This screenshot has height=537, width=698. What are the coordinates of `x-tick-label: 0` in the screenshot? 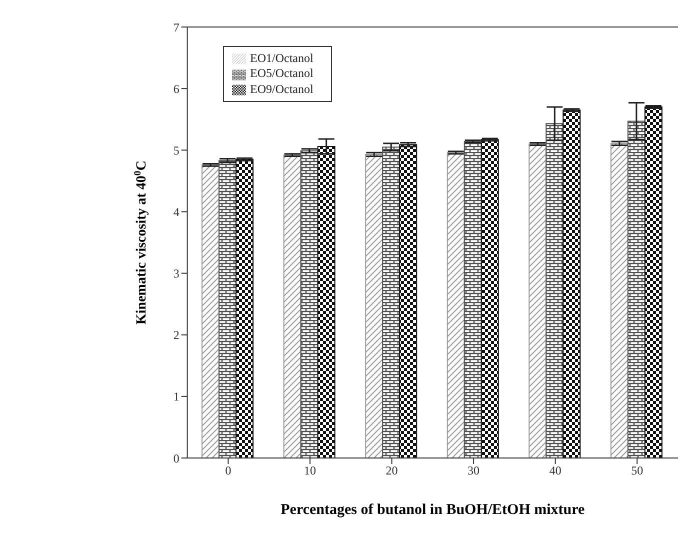 It's located at (228, 471).